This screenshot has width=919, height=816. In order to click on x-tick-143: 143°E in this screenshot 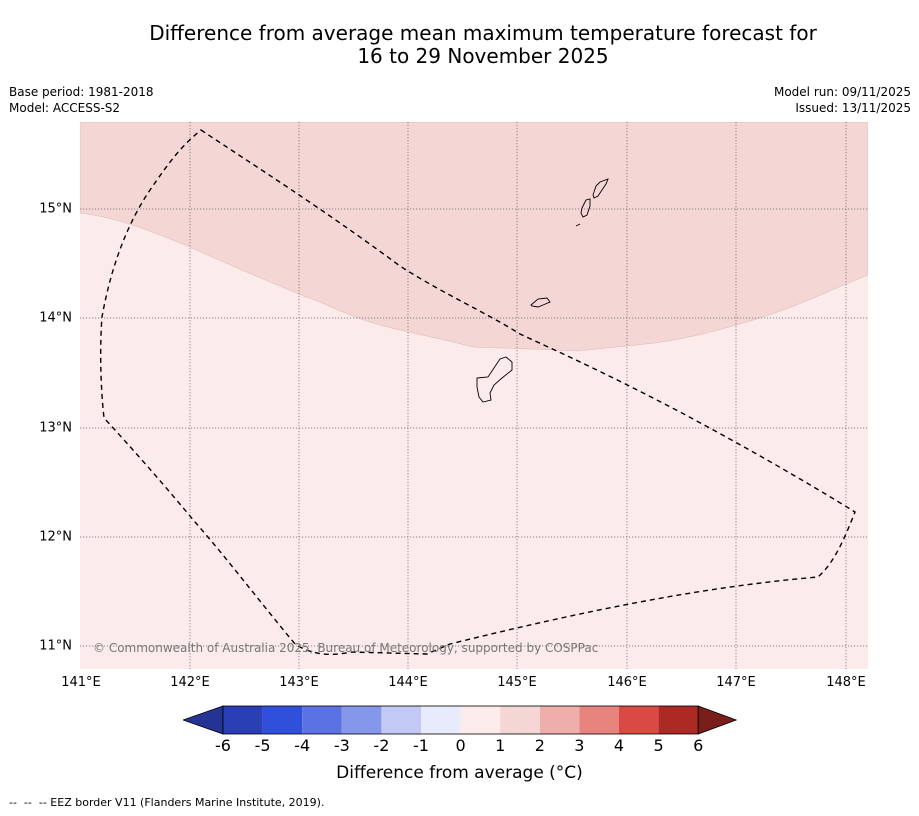, I will do `click(299, 682)`.